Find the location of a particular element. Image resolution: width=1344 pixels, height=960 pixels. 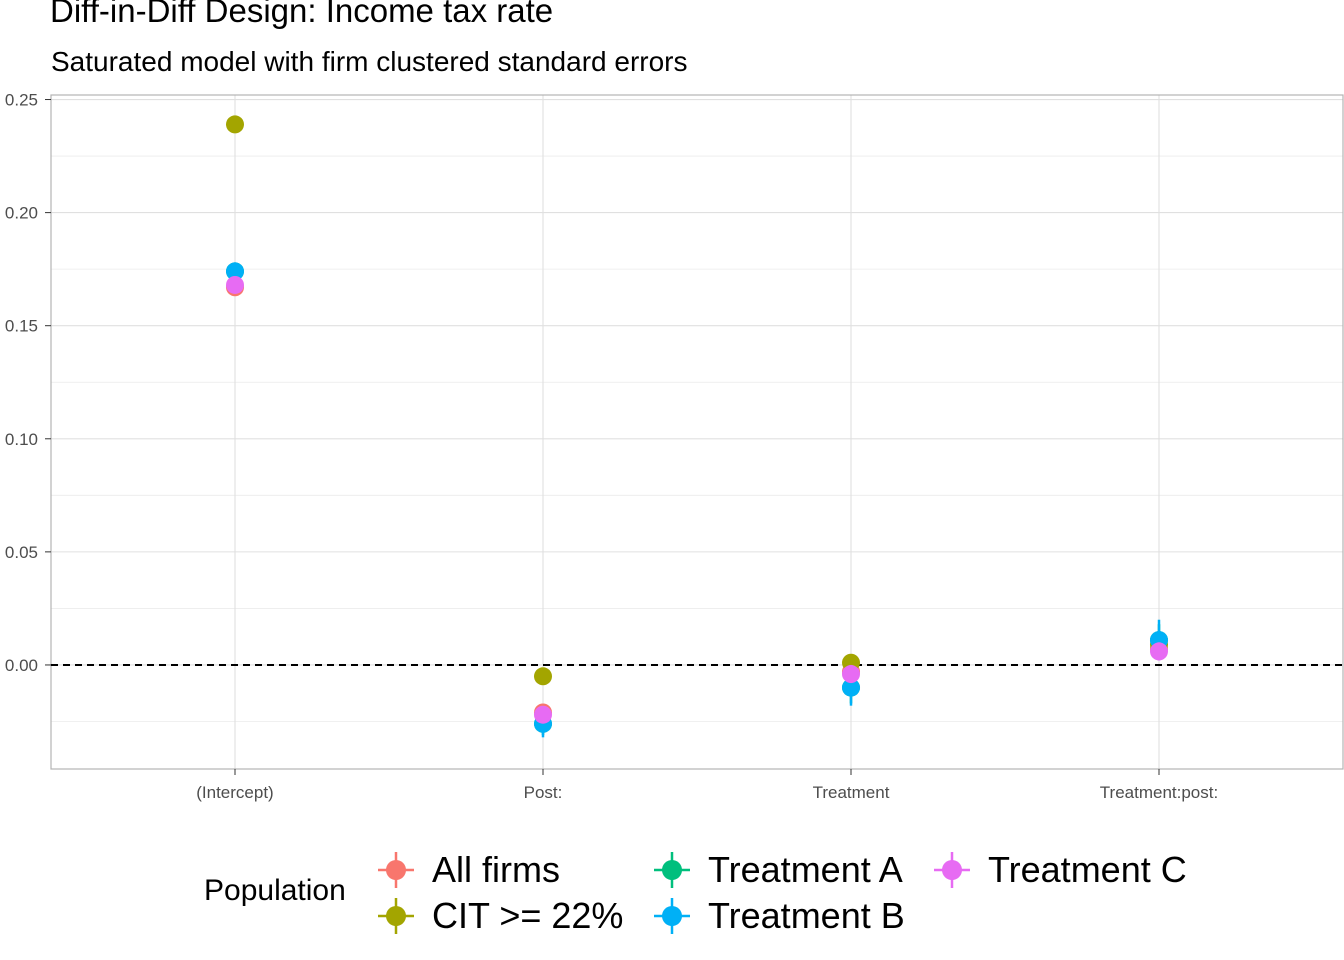

legend-label: Treatment B is located at coordinates (806, 915).